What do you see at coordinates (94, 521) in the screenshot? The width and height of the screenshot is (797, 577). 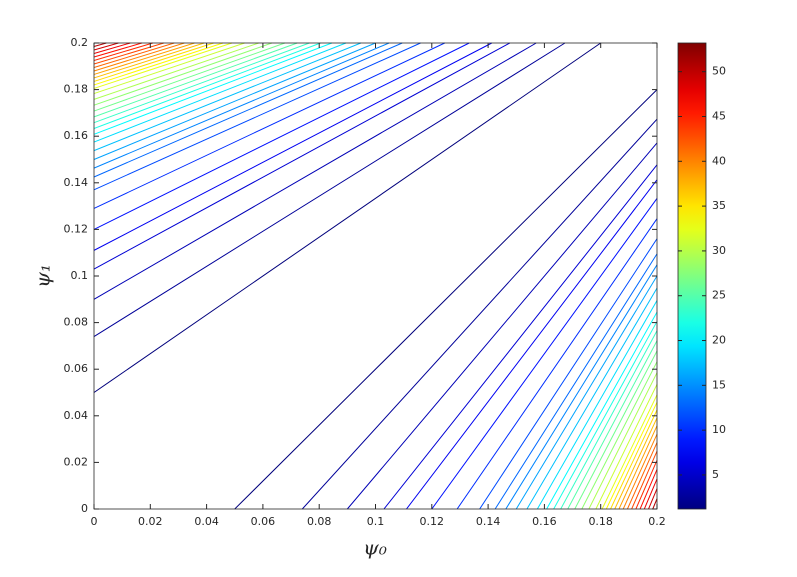 I see `x-tick-label: 0` at bounding box center [94, 521].